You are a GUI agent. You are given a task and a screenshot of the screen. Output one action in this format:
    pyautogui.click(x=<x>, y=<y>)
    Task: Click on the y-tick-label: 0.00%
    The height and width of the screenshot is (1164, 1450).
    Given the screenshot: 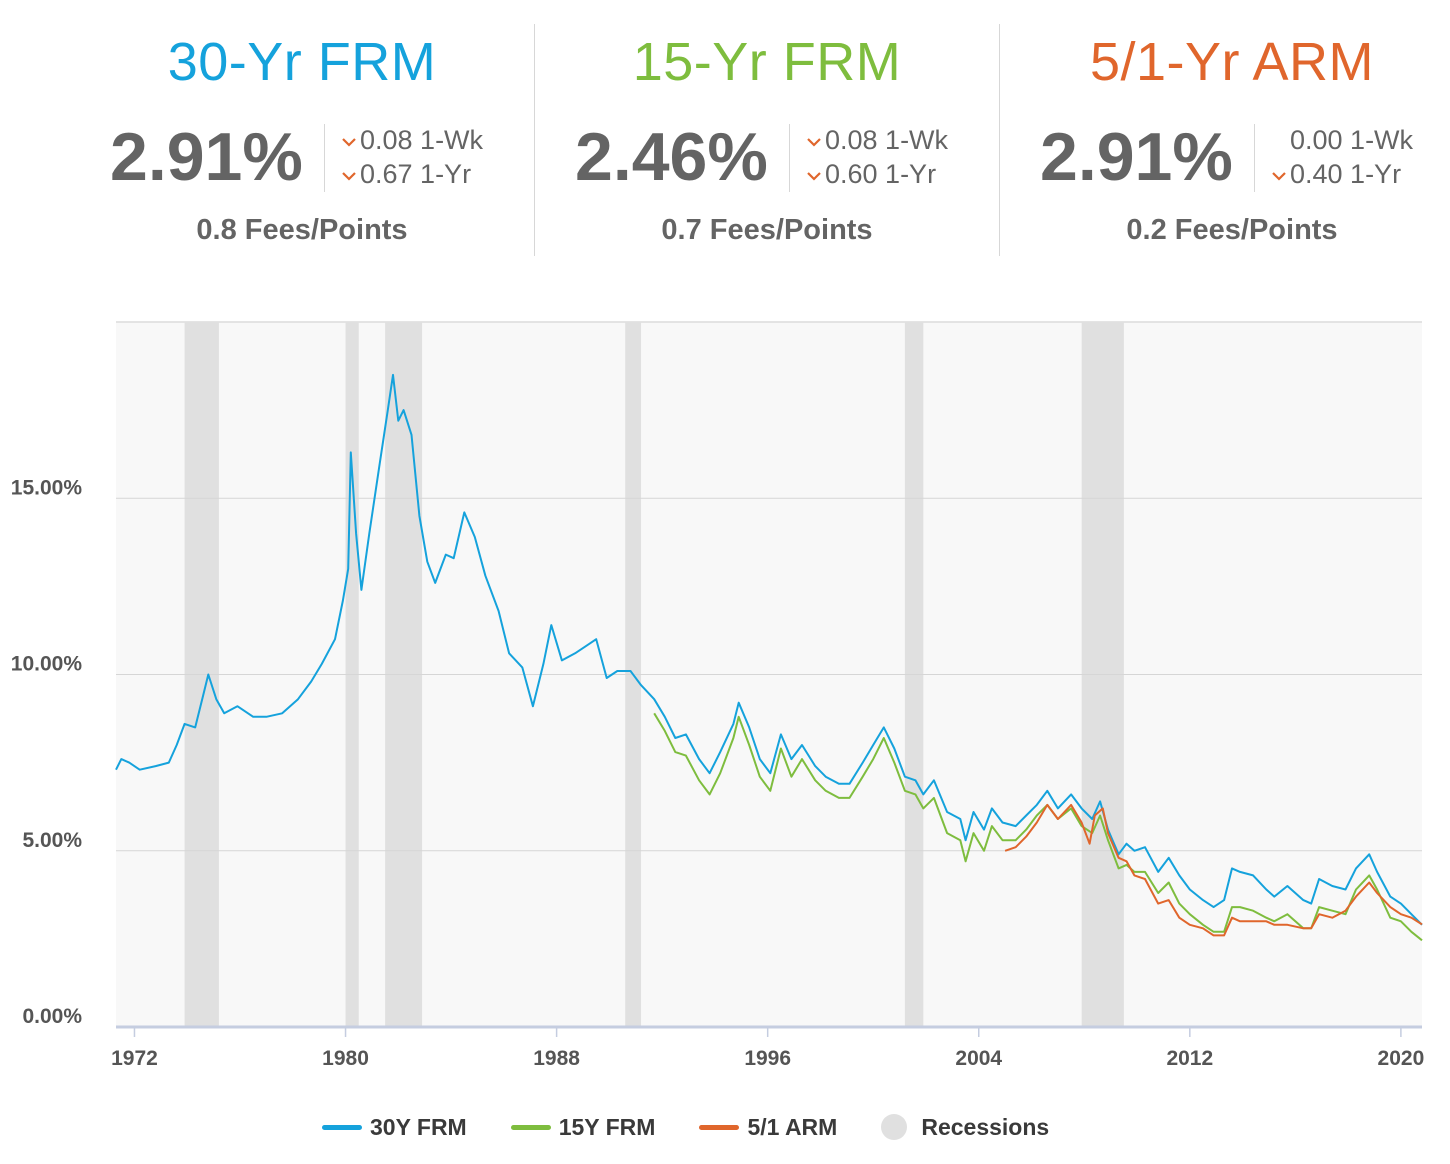 What is the action you would take?
    pyautogui.click(x=52, y=1016)
    